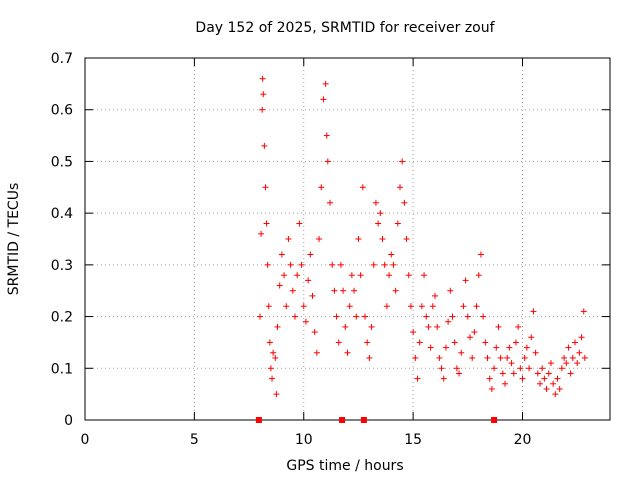 This screenshot has width=640, height=480. I want to click on y-tick-label: 0.1, so click(62, 369).